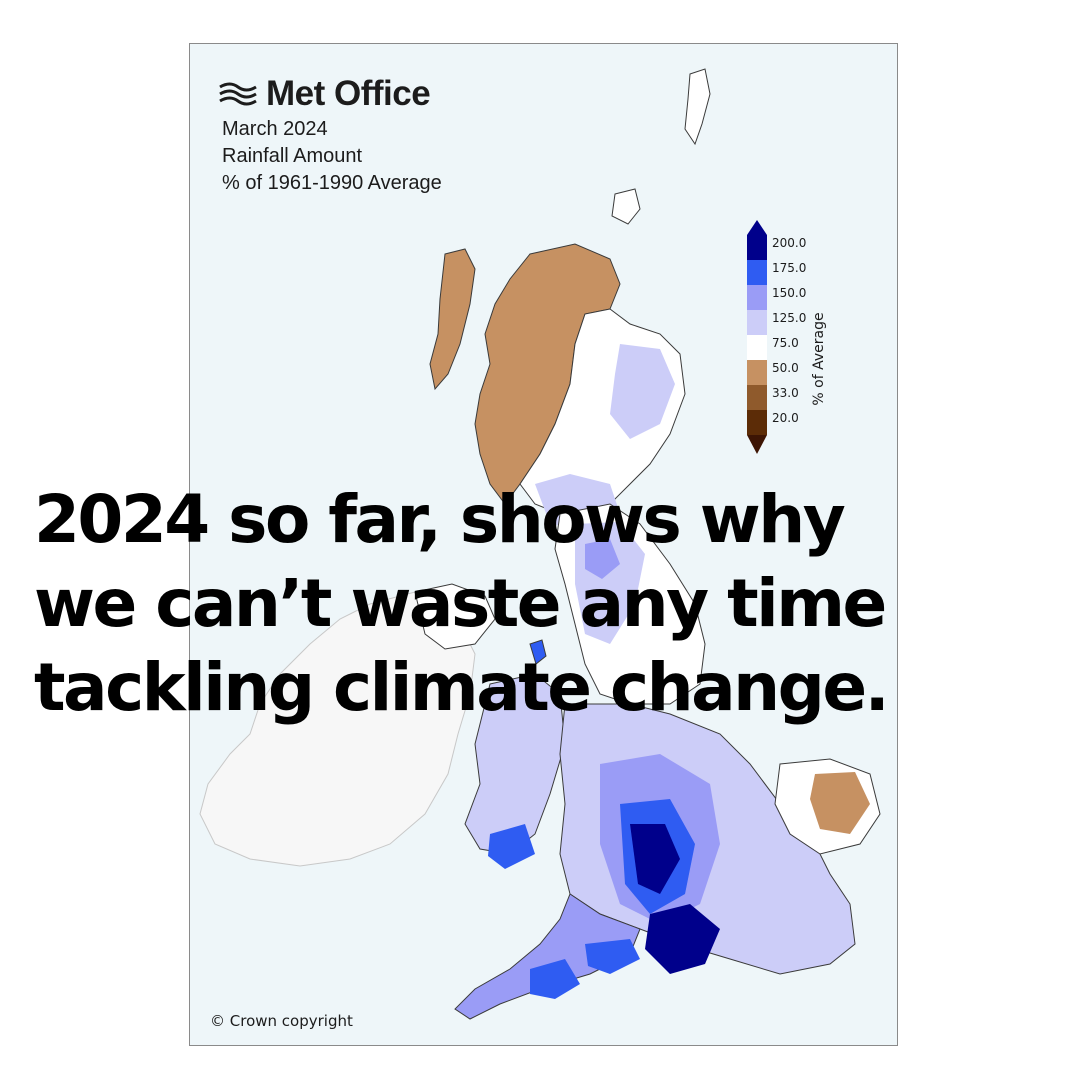 This screenshot has width=1080, height=1080. I want to click on scotland-east-wet-patch, so click(642, 391).